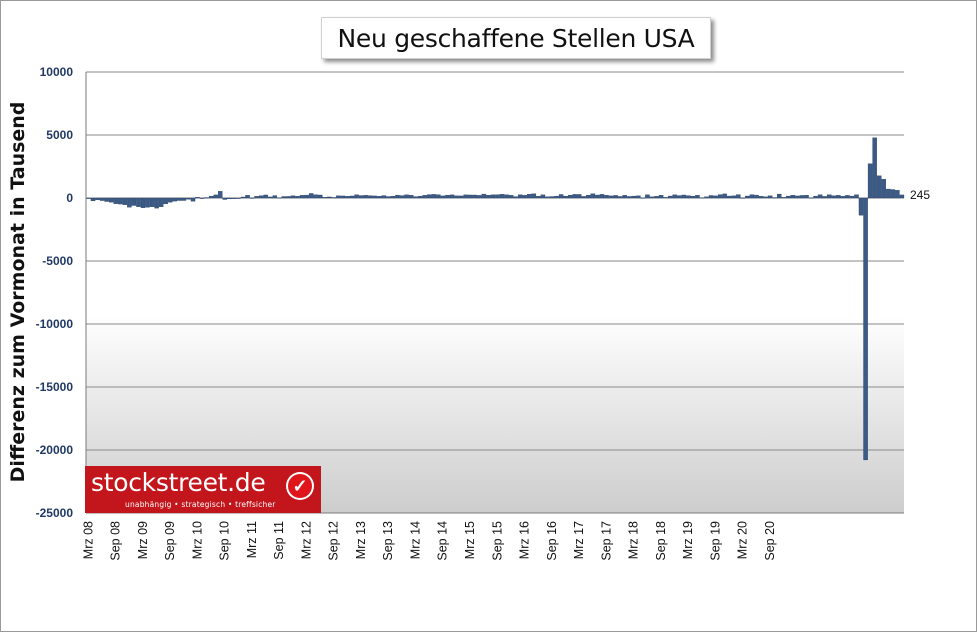 Image resolution: width=977 pixels, height=632 pixels. What do you see at coordinates (443, 541) in the screenshot?
I see `x-tick-label: Sep 14` at bounding box center [443, 541].